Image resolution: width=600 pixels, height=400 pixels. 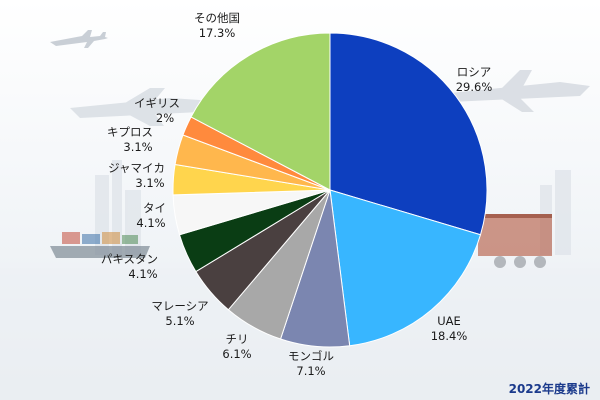 What do you see at coordinates (165, 118) in the screenshot?
I see `slice-value-10: 2%` at bounding box center [165, 118].